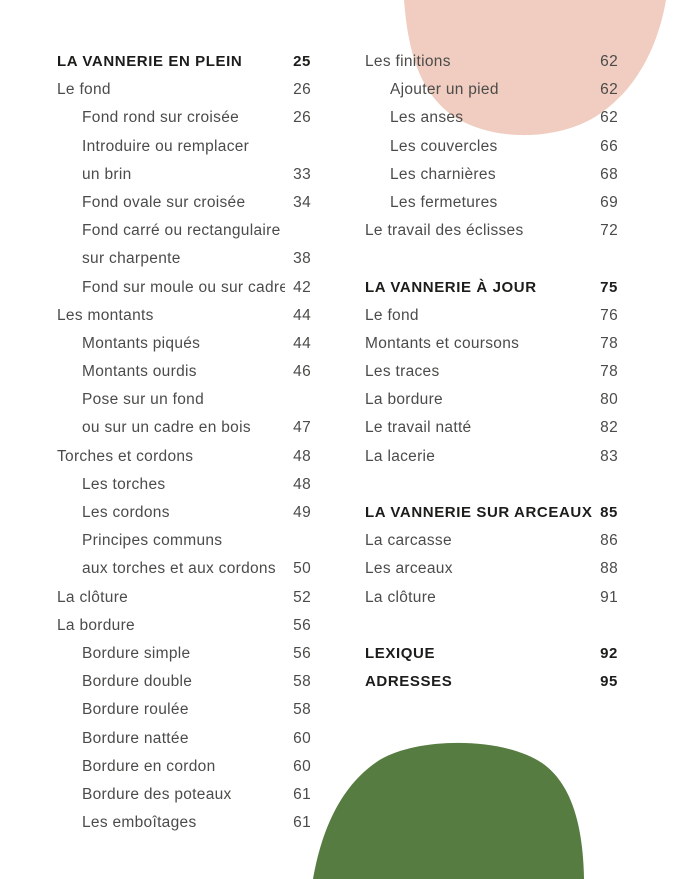  I want to click on toc-entry-label: Pose sur un fond, so click(143, 400).